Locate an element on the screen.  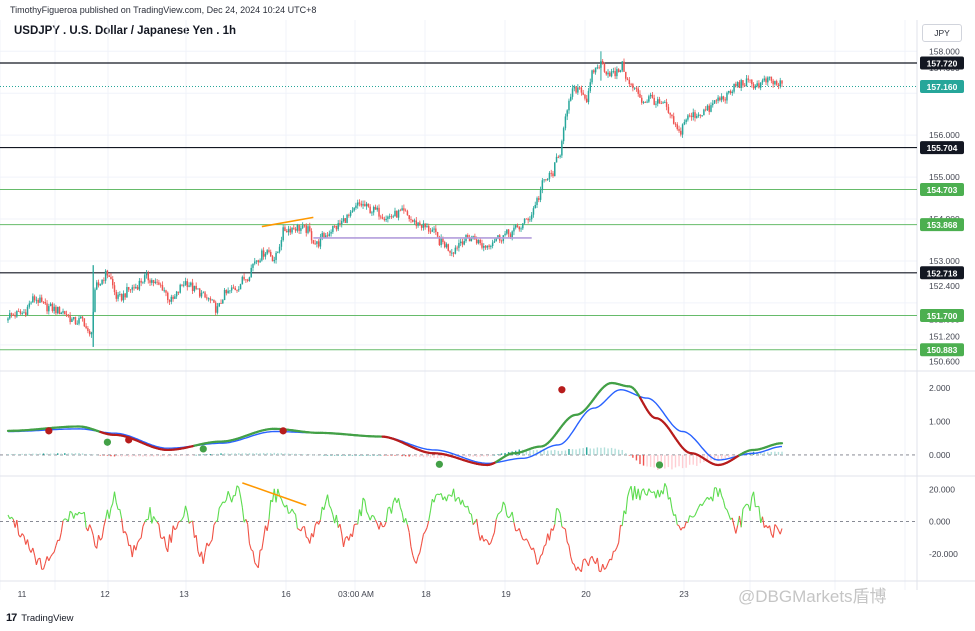
last-price-tag-label: 157.160 is located at coordinates (942, 87).